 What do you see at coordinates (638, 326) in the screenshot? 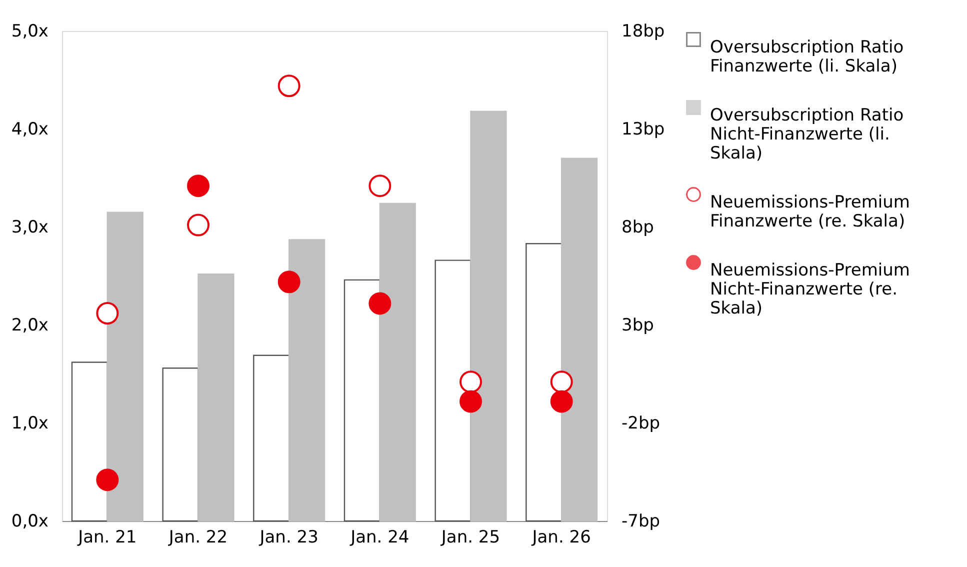
I see `y2-tick-label: 3bp` at bounding box center [638, 326].